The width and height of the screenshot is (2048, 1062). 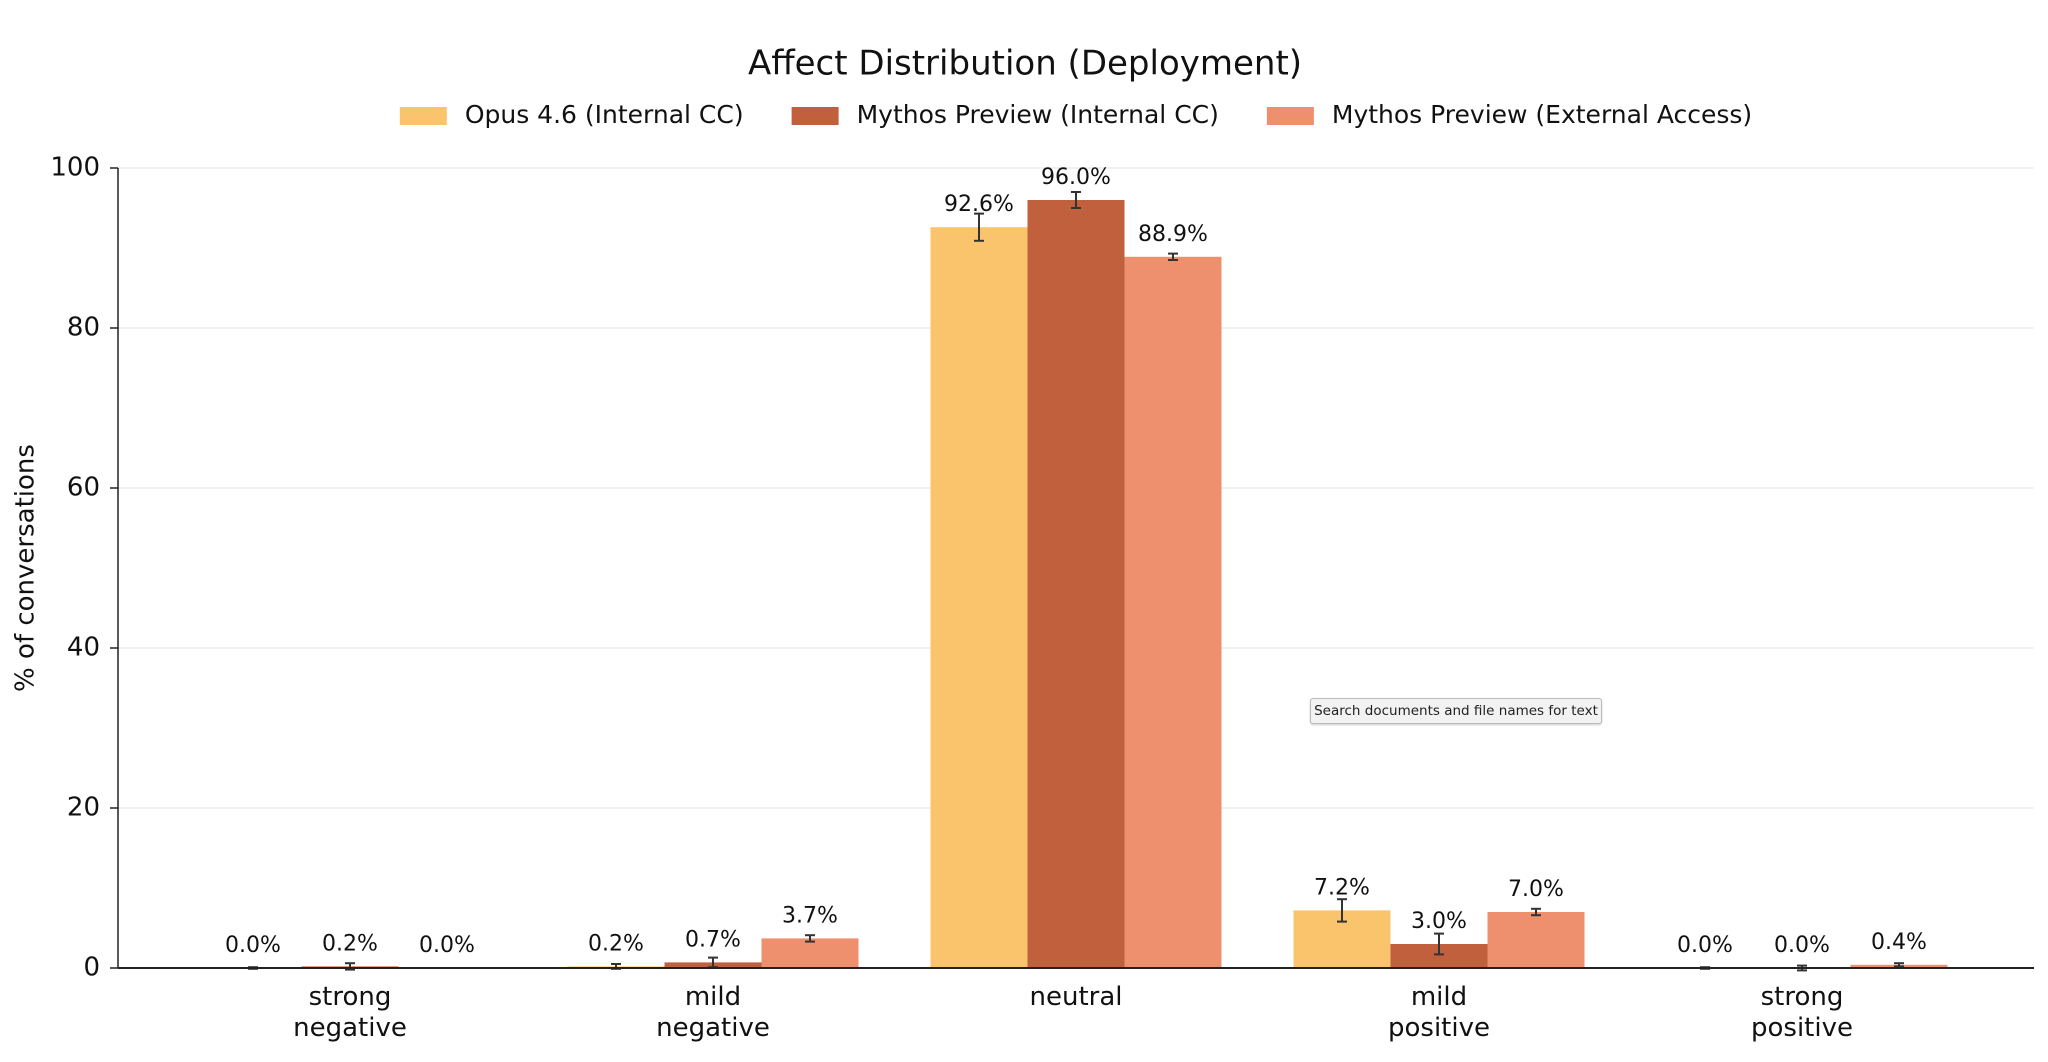 I want to click on value-label: 88.9%, so click(x=1173, y=234).